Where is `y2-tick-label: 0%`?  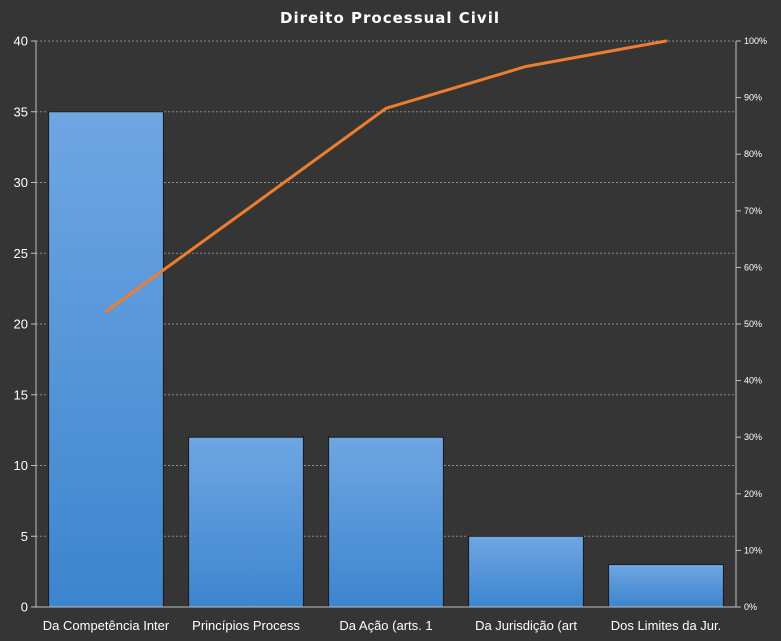 y2-tick-label: 0% is located at coordinates (750, 607).